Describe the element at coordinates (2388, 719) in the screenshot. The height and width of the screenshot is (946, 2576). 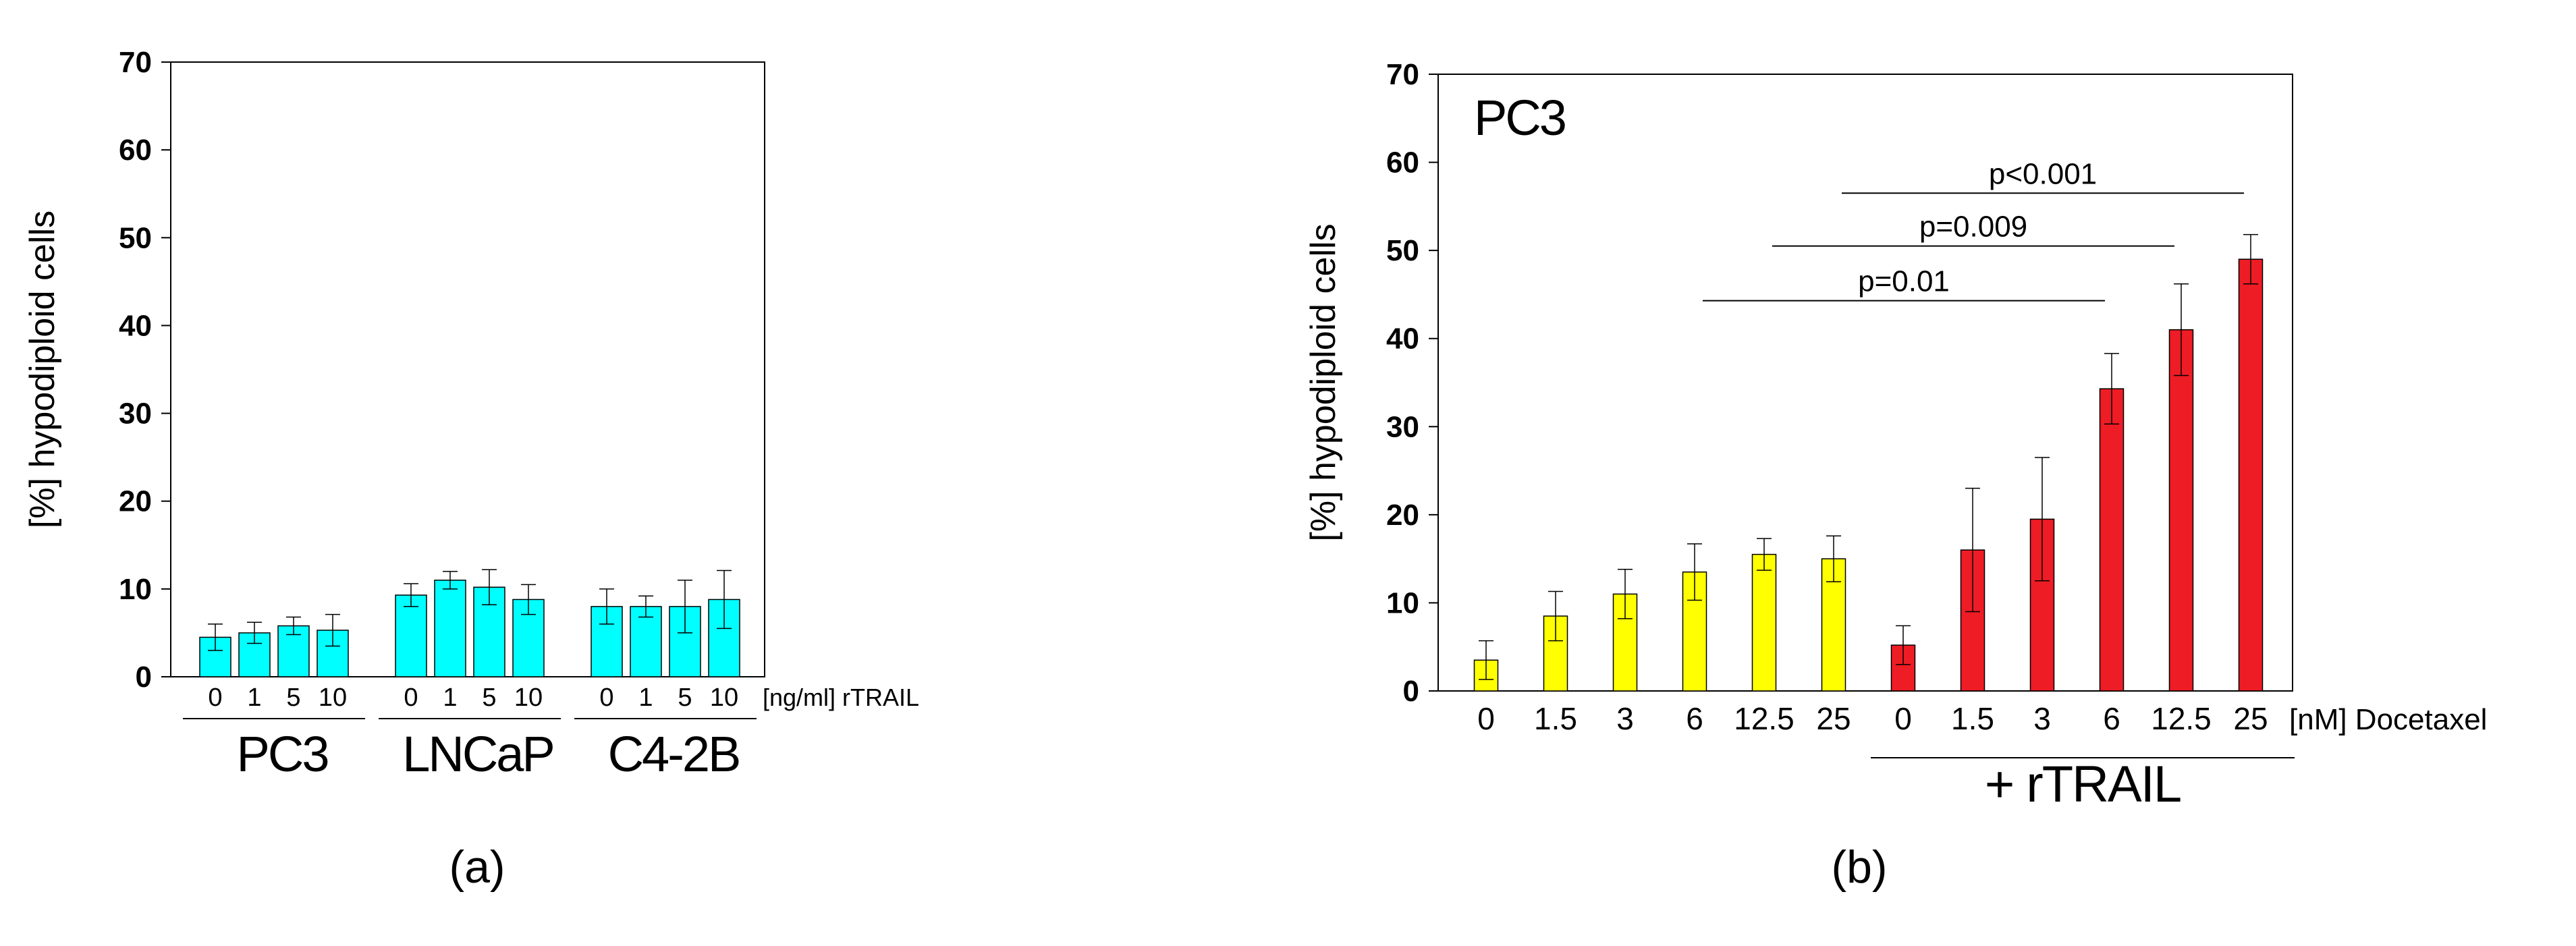
I see `x-unit-label: [nM] Docetaxel` at that location.